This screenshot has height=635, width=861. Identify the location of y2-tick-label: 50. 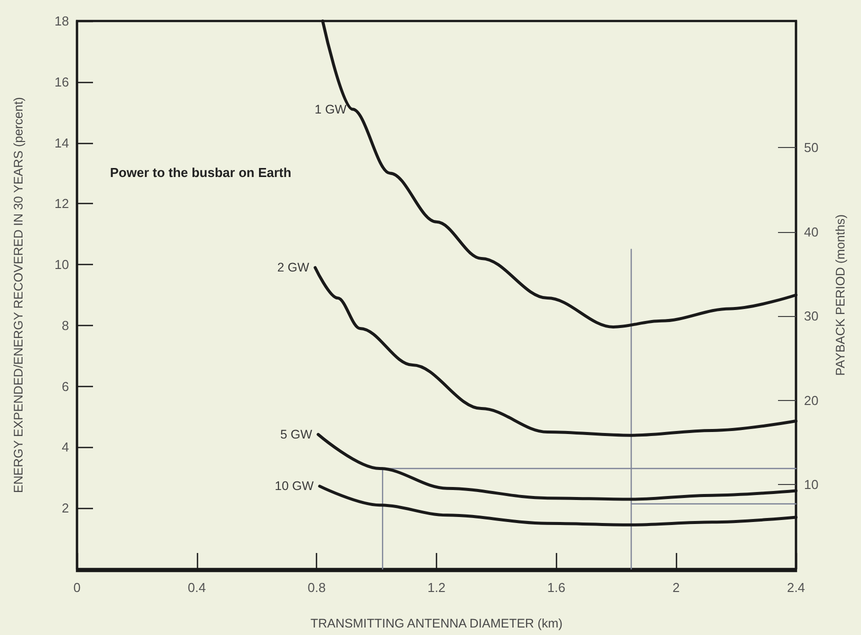
(811, 147).